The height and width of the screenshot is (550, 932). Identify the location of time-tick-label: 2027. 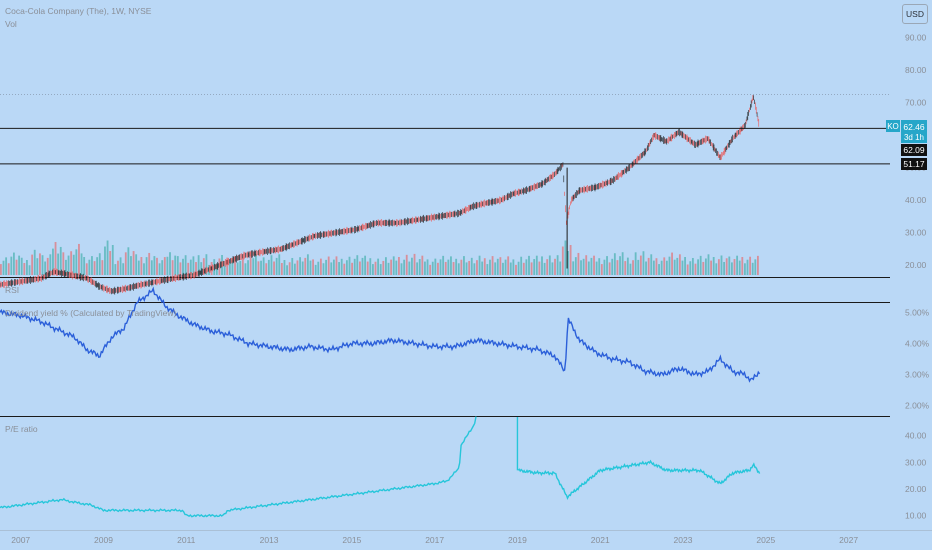
(848, 540).